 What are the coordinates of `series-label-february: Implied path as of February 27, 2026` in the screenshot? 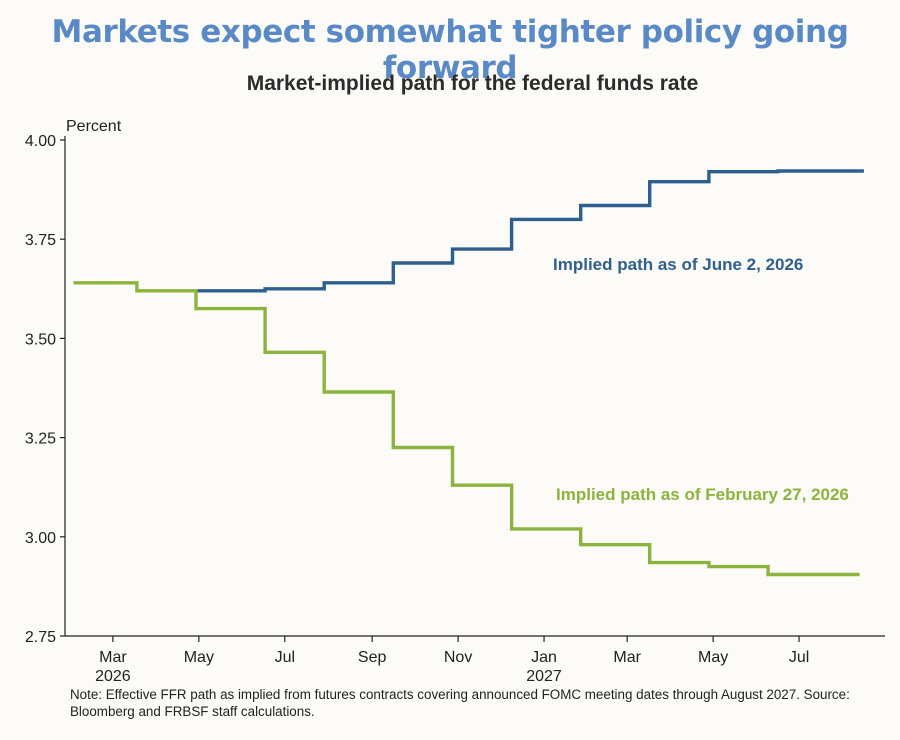 It's located at (702, 494).